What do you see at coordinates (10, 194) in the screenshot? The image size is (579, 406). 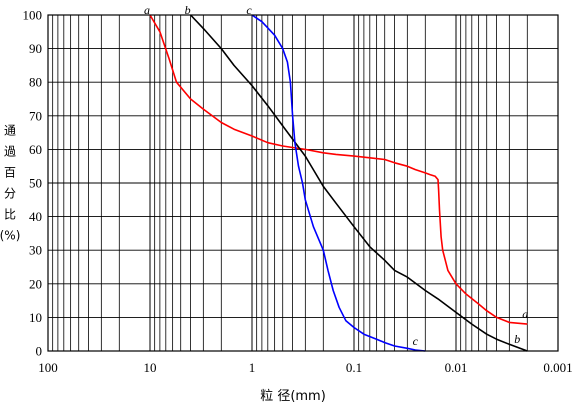 I see `y-axis-label-char: 分` at bounding box center [10, 194].